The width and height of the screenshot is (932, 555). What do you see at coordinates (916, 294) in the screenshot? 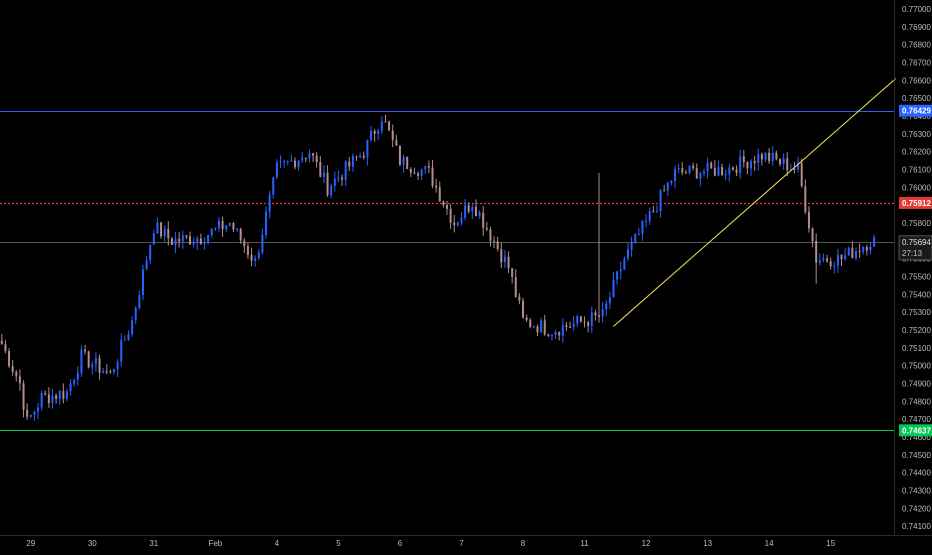
I see `price-tick-label: 0.75400` at bounding box center [916, 294].